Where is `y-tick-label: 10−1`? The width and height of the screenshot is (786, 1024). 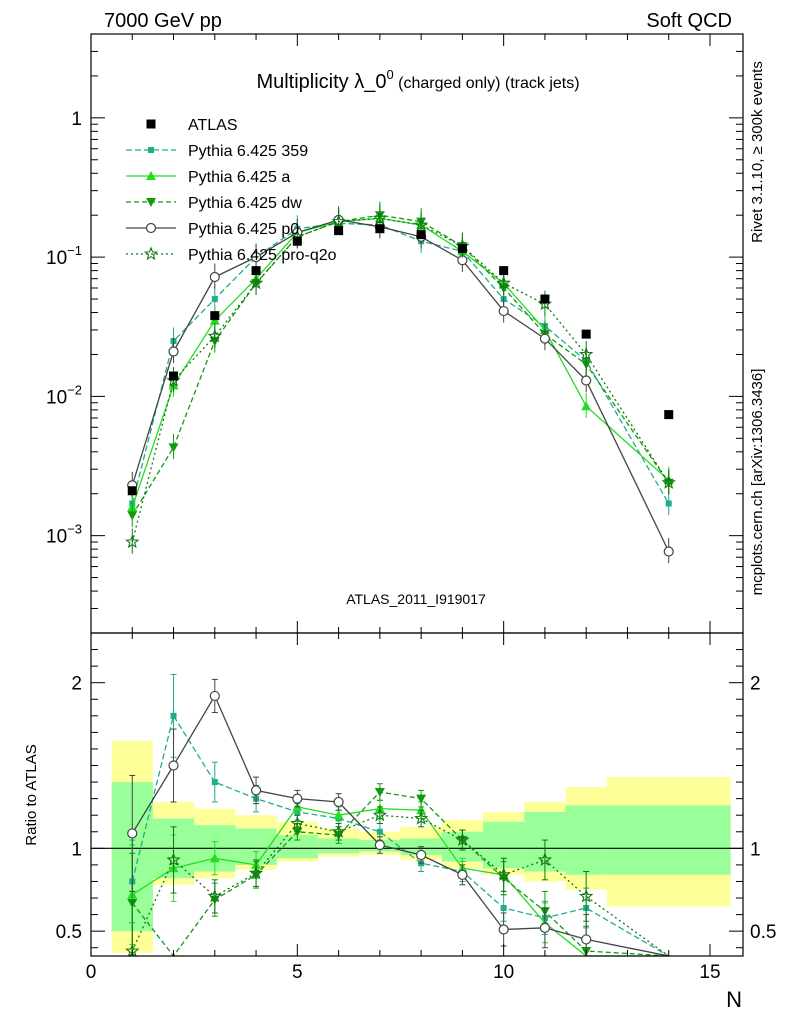
y-tick-label: 10−1 is located at coordinates (64, 256).